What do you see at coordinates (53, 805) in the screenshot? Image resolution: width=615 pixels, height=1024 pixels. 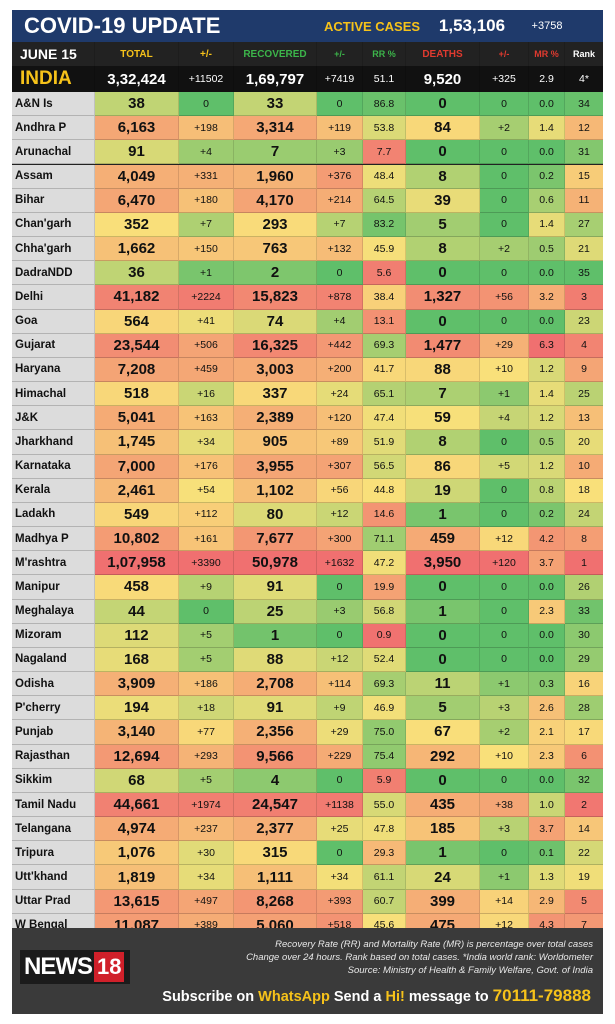 I see `state-cell: Tamil Nadu` at bounding box center [53, 805].